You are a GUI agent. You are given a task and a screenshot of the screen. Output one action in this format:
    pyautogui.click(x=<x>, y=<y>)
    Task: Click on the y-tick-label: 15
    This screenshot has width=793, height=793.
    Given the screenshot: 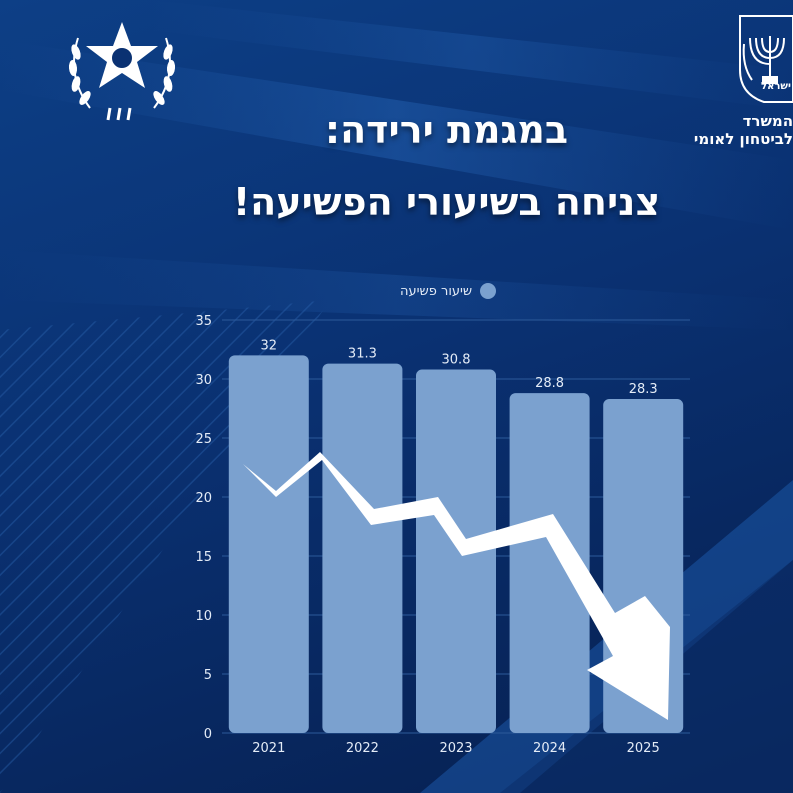 What is the action you would take?
    pyautogui.click(x=203, y=557)
    